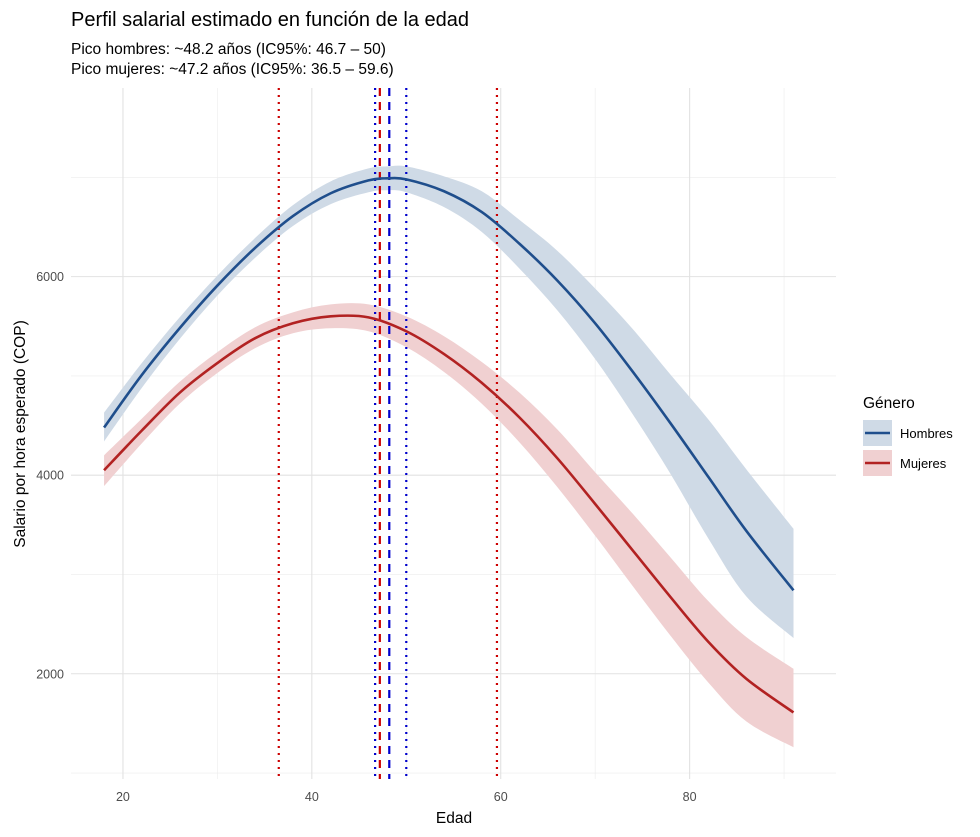  I want to click on x-axis-title: Edad, so click(454, 818).